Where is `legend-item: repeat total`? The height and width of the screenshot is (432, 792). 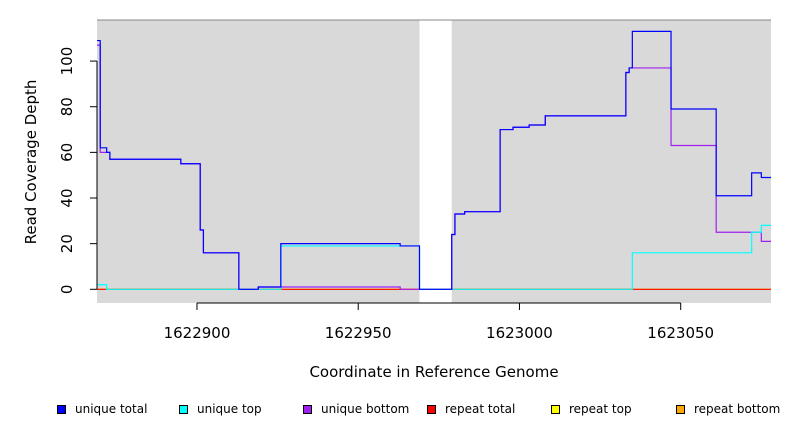
legend-item: repeat total is located at coordinates (471, 409).